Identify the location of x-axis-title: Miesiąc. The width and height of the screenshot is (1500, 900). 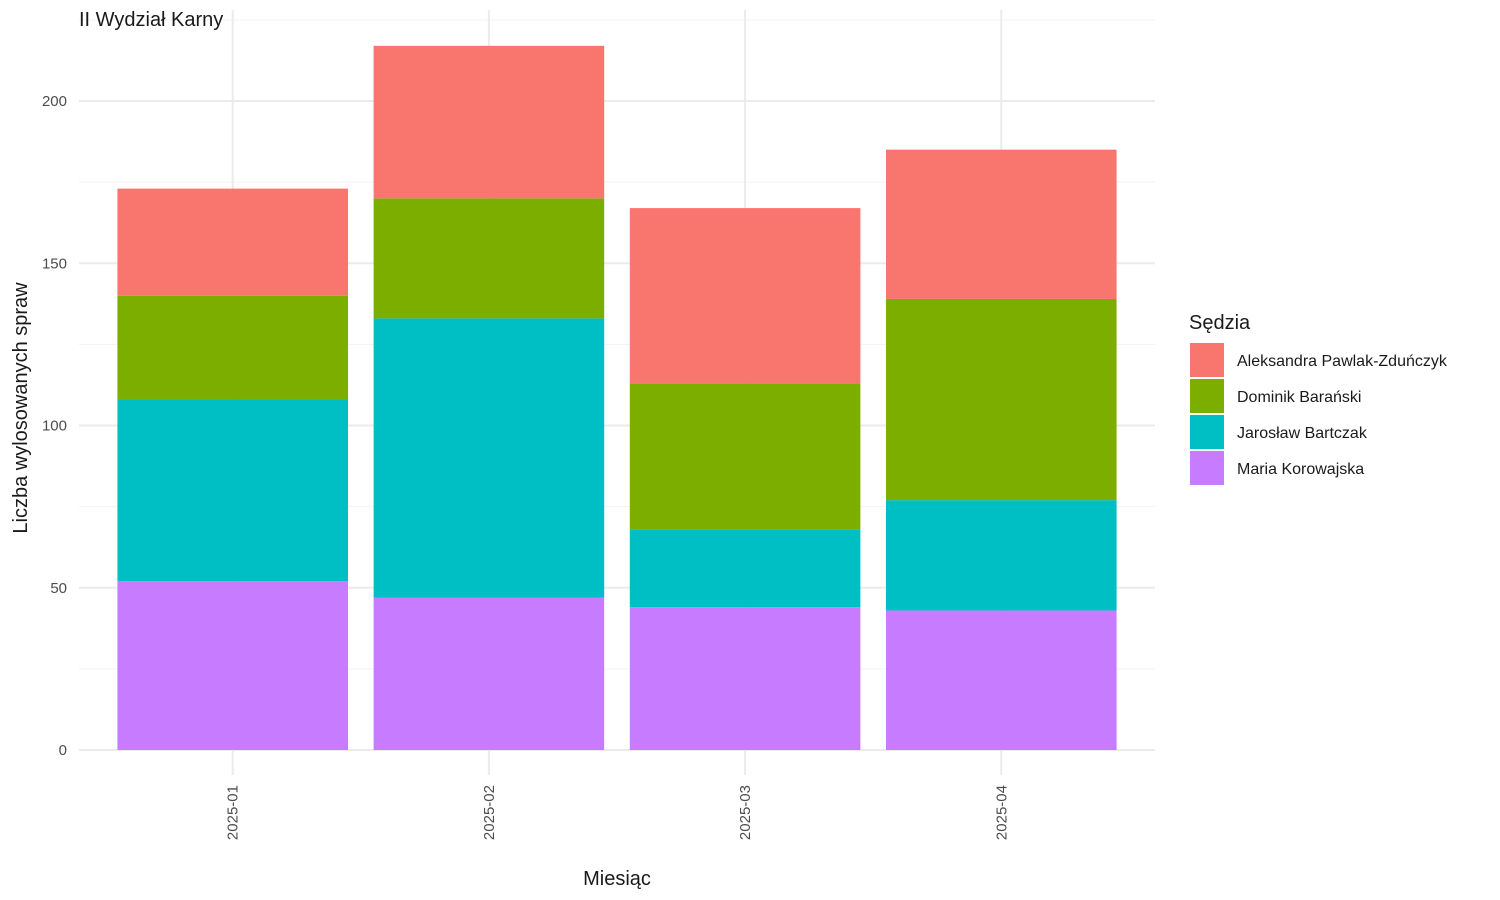
(617, 879).